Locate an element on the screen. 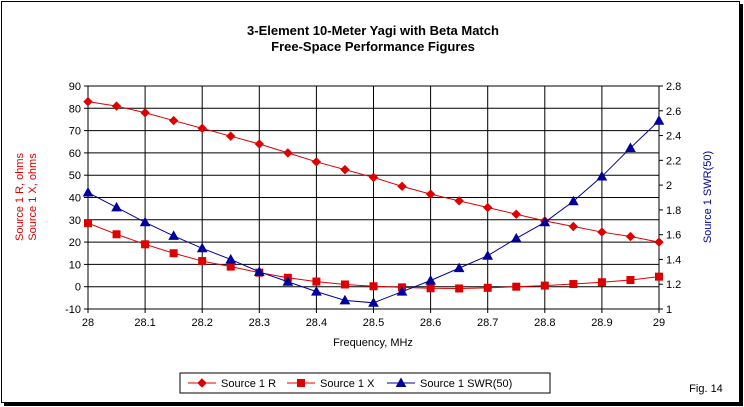  y-right-tick-label: 2.2 is located at coordinates (673, 161).